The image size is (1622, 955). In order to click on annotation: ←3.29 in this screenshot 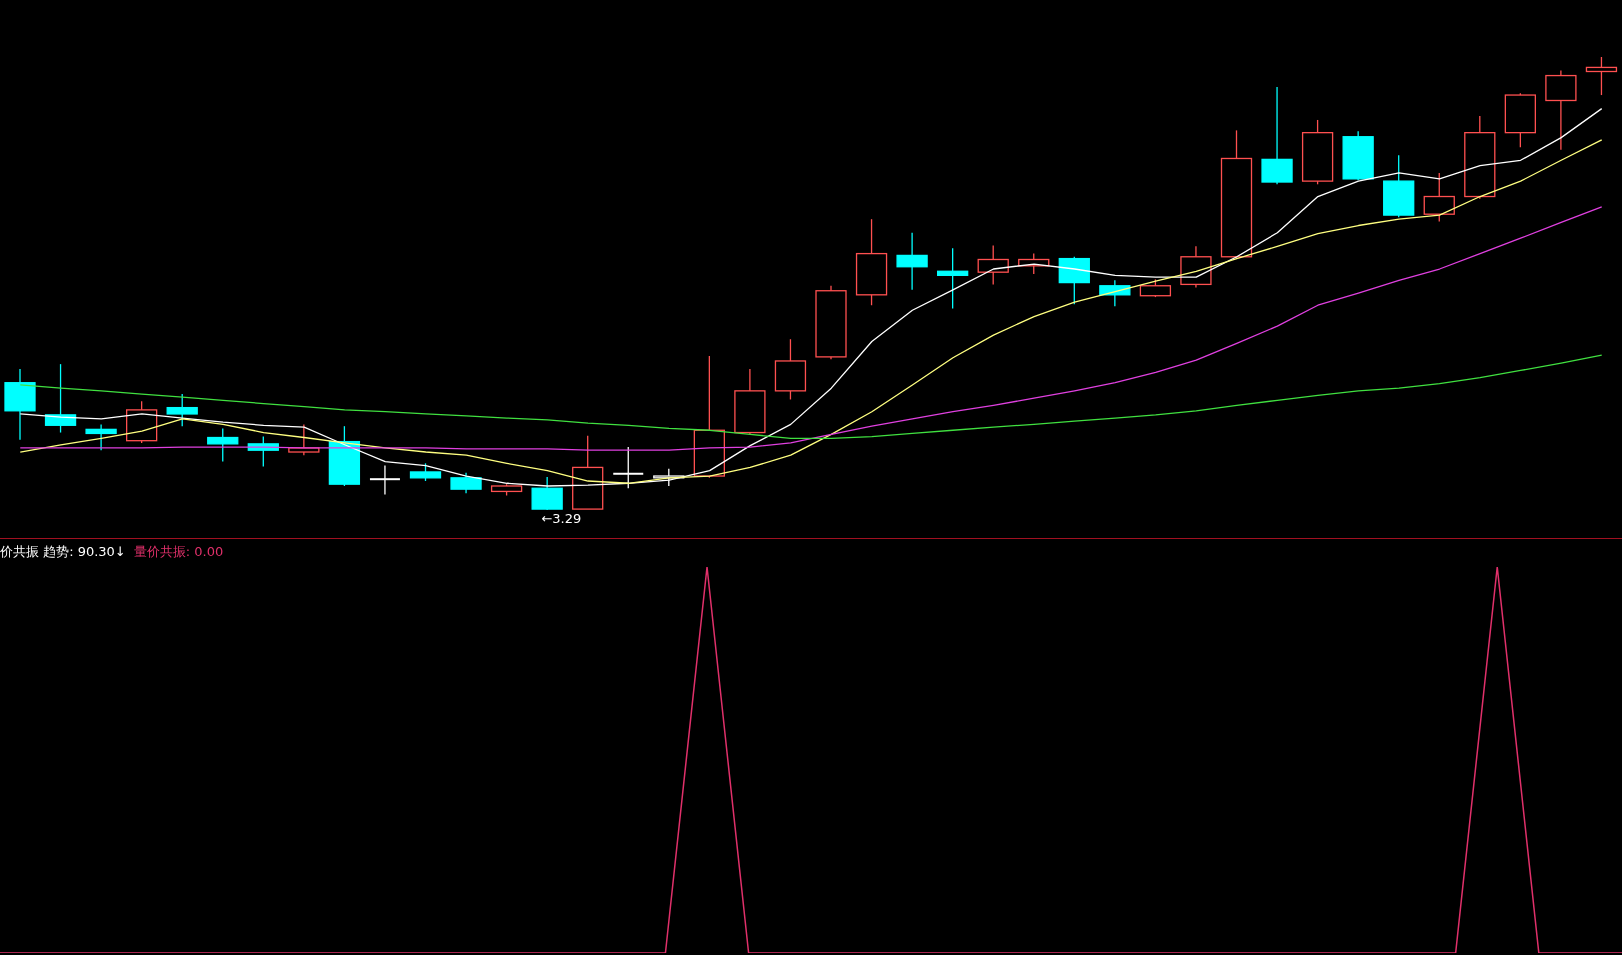, I will do `click(561, 518)`.